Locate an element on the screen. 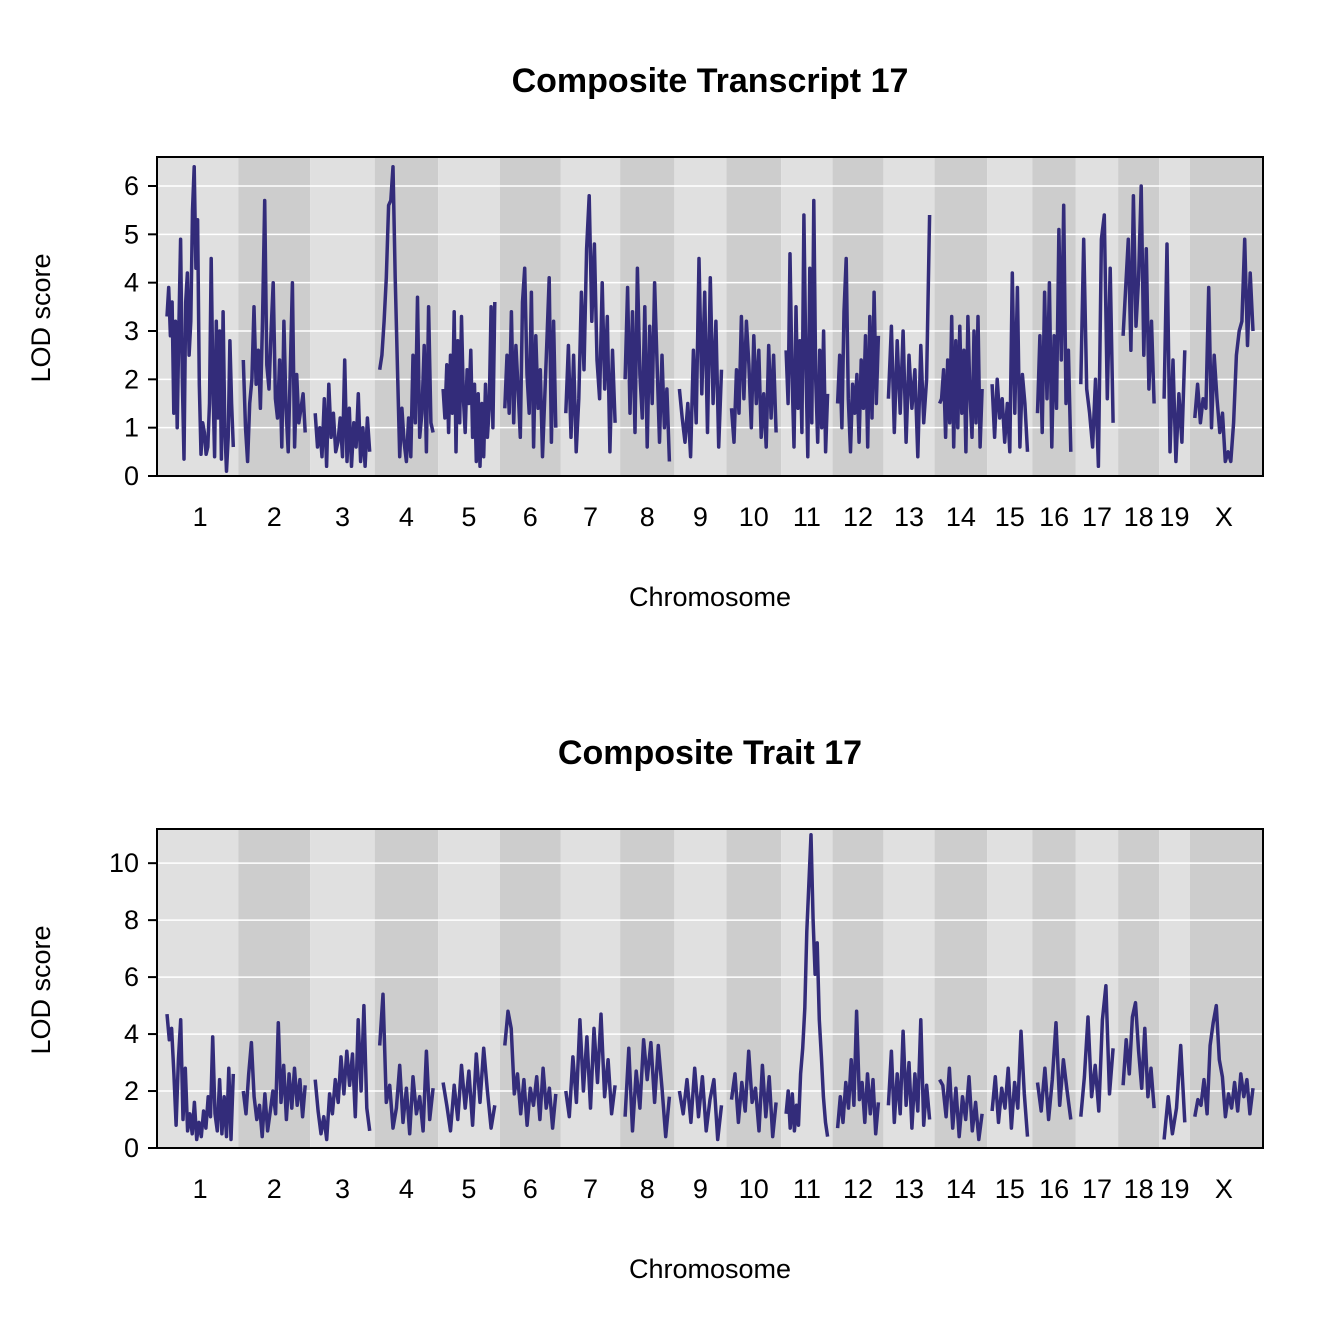 Image resolution: width=1344 pixels, height=1344 pixels. y-axis-label: LOD score is located at coordinates (41, 317).